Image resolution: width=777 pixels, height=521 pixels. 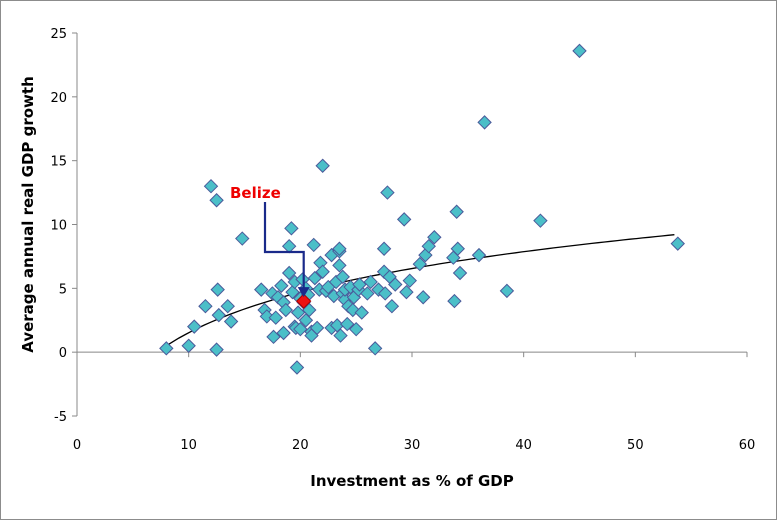 I want to click on annotation-arrow, so click(x=284, y=246).